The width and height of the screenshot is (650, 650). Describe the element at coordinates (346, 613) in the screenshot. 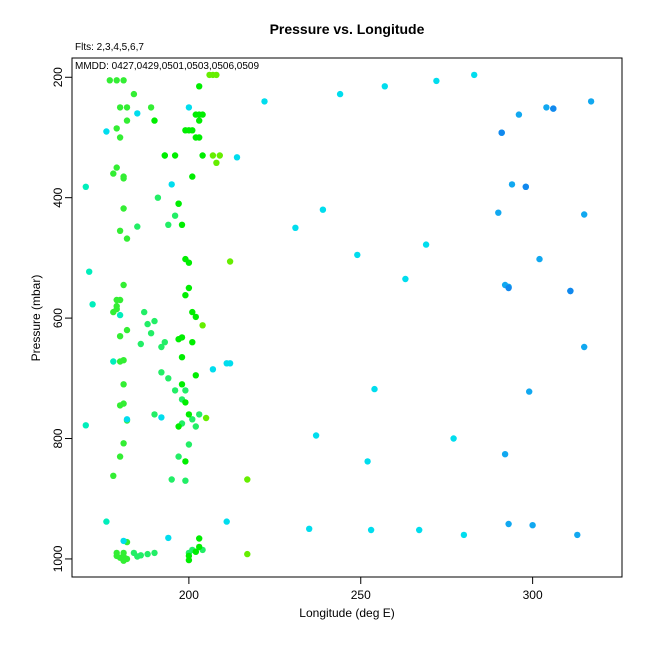

I see `x-axis-label: Longitude (deg E)` at that location.